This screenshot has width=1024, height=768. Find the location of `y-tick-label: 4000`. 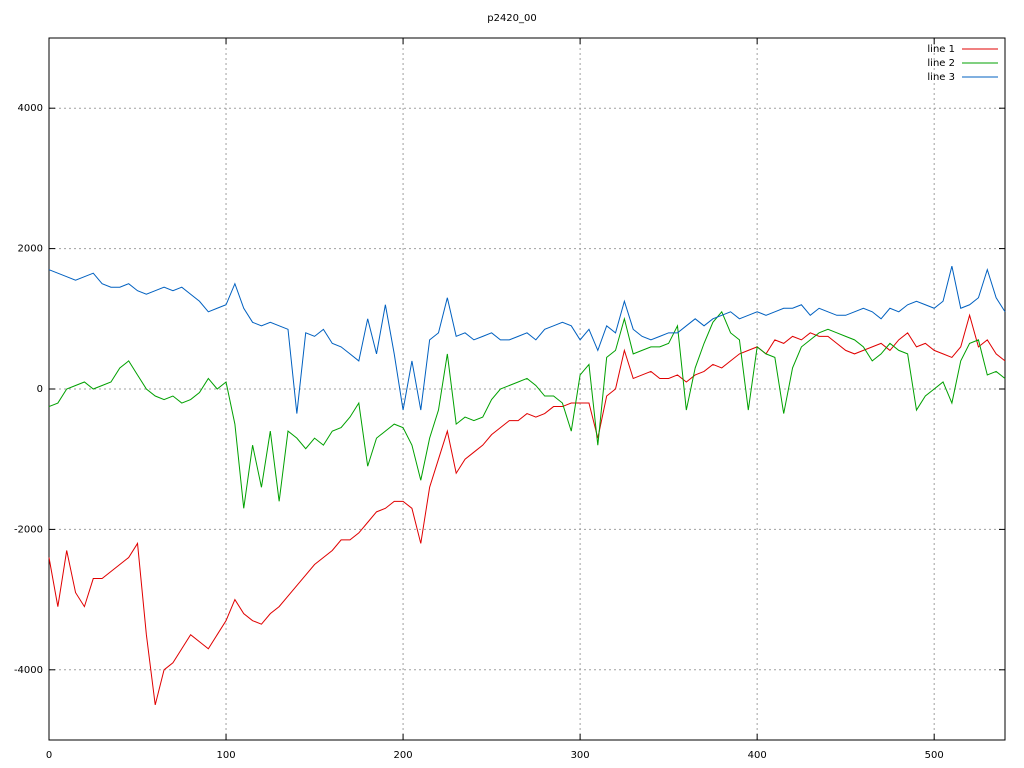

y-tick-label: 4000 is located at coordinates (30, 108).